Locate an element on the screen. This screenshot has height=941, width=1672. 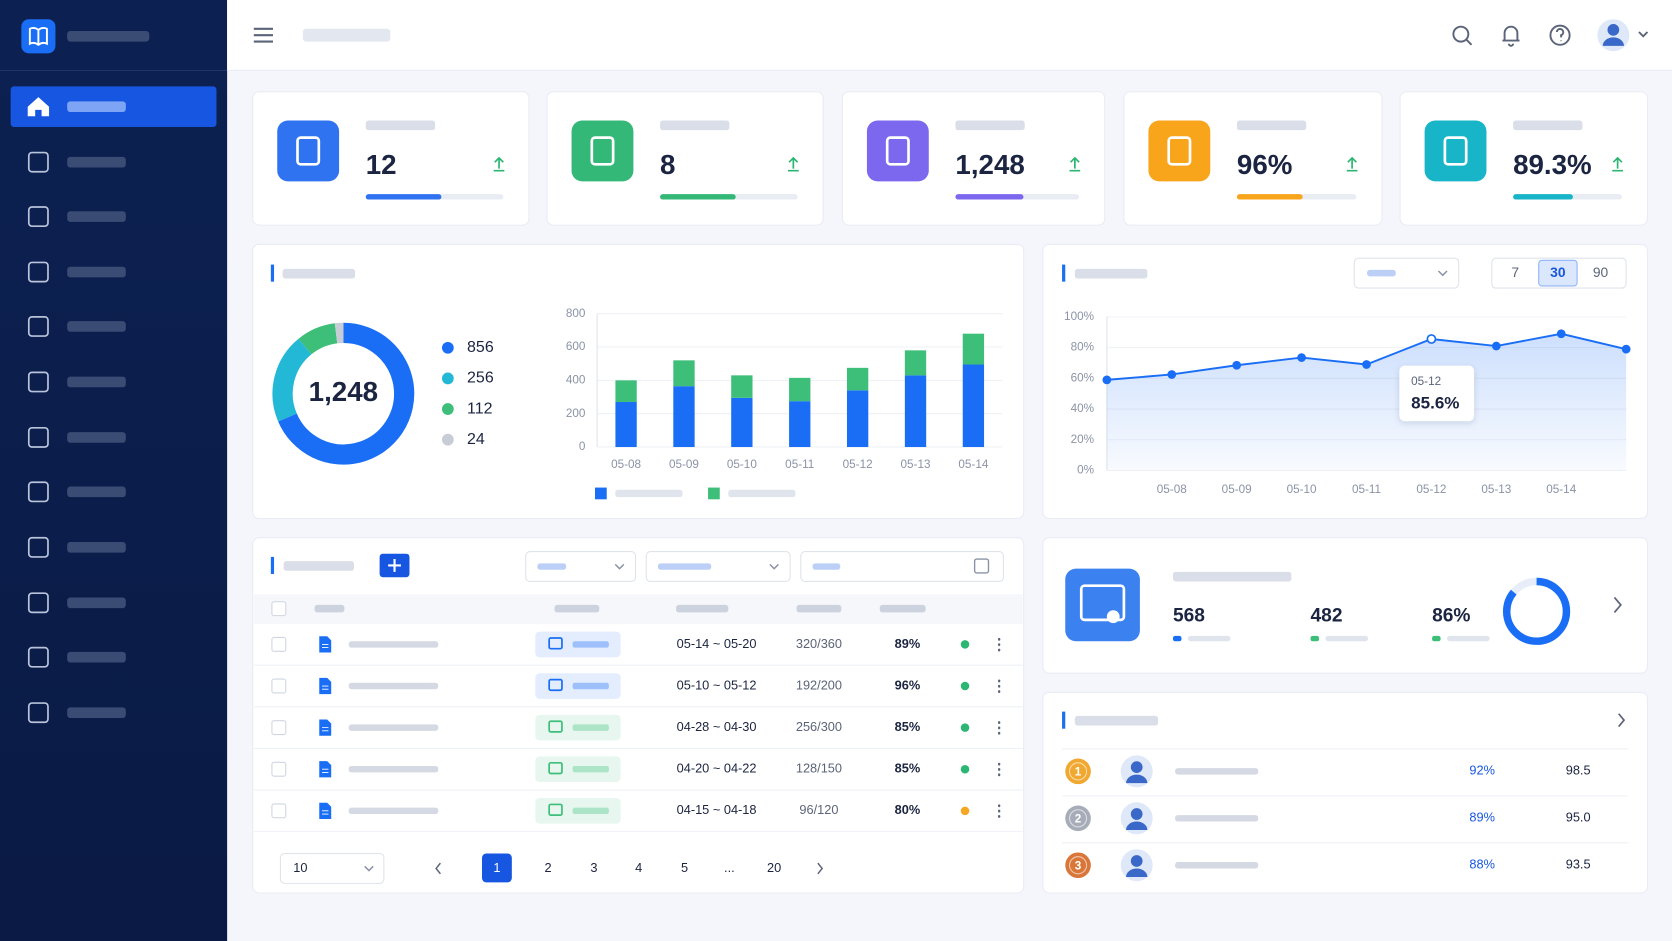
x-tick-label: 05-10 is located at coordinates (1302, 489).